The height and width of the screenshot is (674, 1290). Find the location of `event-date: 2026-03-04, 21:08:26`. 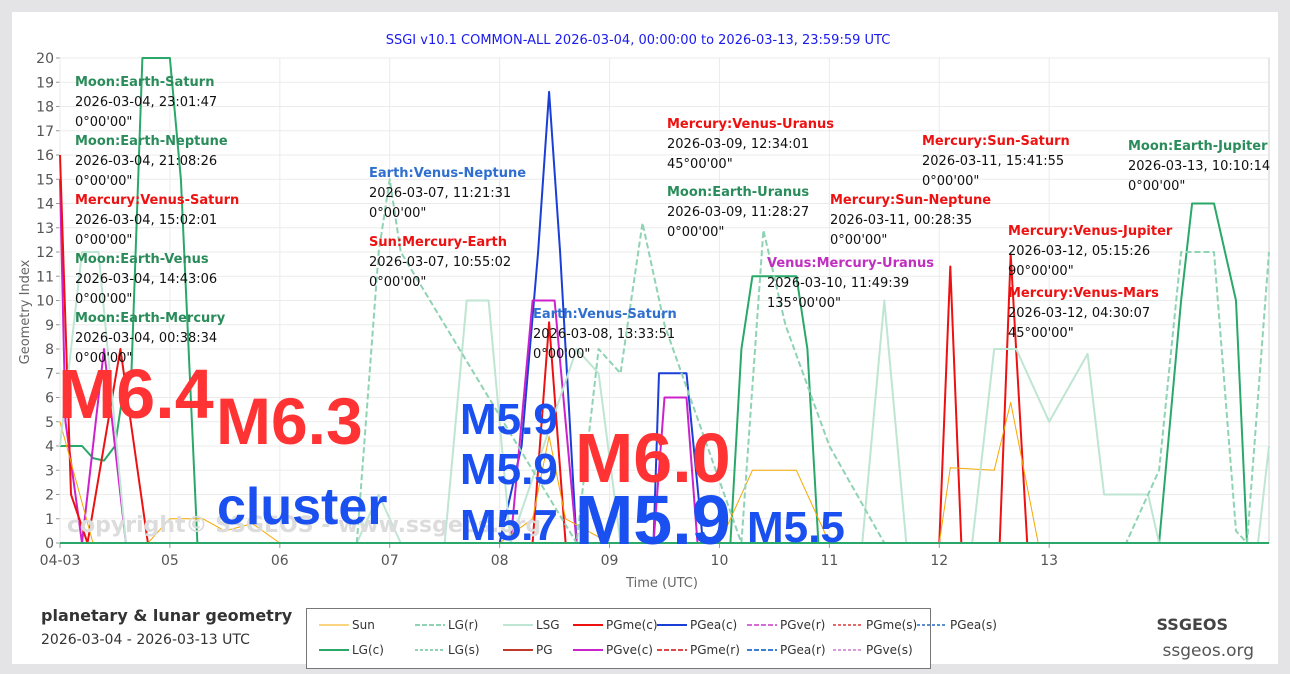

event-date: 2026-03-04, 21:08:26 is located at coordinates (146, 161).